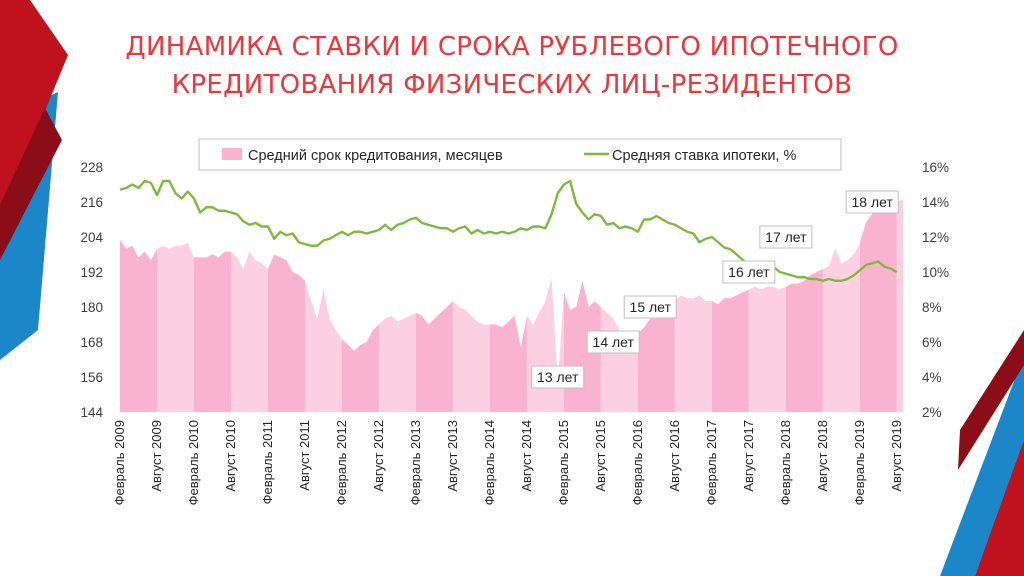  I want to click on left-axis-tick: 216, so click(91, 202).